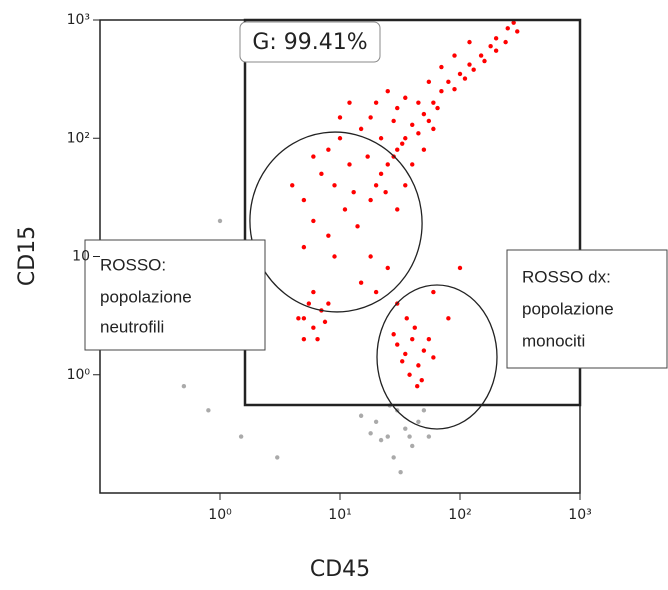  I want to click on annotation-line: popolazione, so click(146, 296).